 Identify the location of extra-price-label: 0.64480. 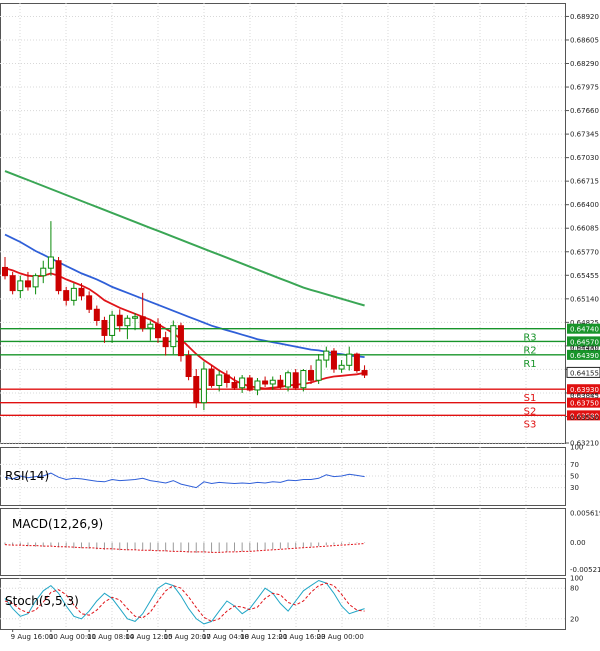
(584, 349).